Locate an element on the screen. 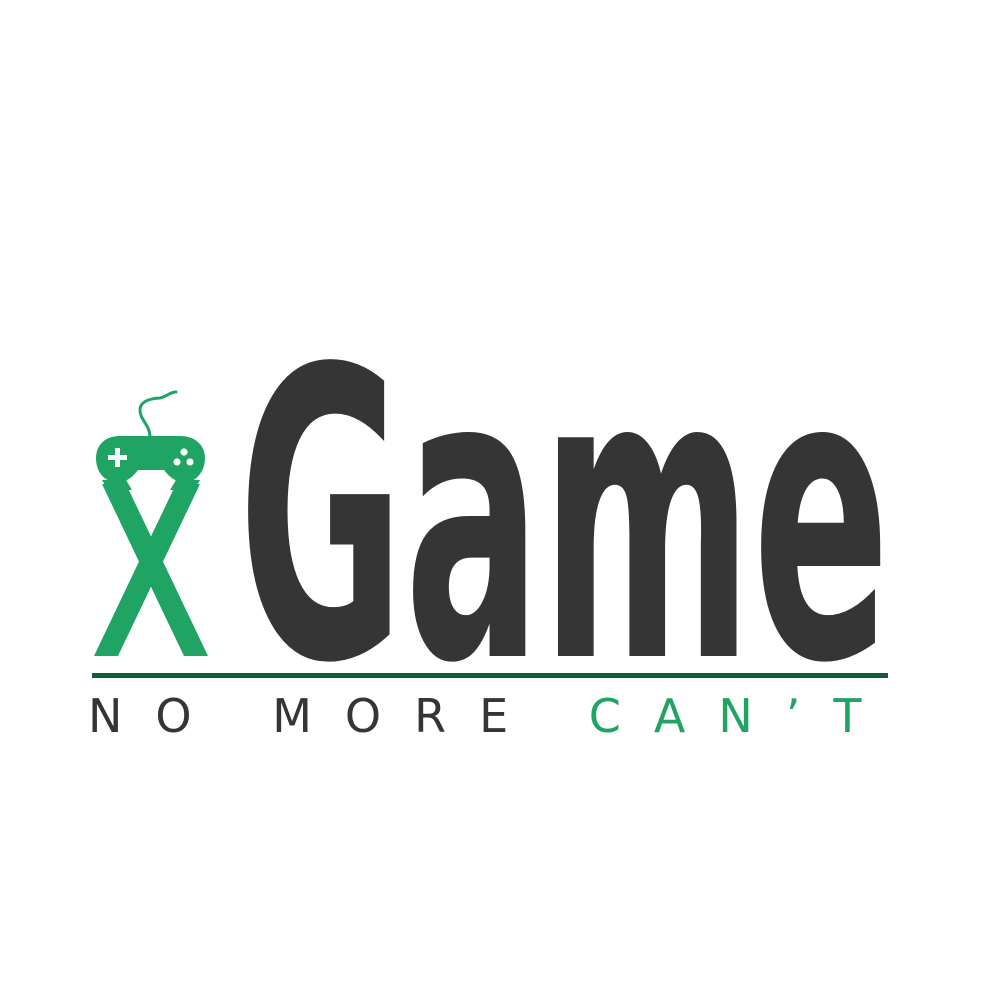 This screenshot has width=1000, height=1000. tagline: NO MORE CAN’T is located at coordinates (498, 716).